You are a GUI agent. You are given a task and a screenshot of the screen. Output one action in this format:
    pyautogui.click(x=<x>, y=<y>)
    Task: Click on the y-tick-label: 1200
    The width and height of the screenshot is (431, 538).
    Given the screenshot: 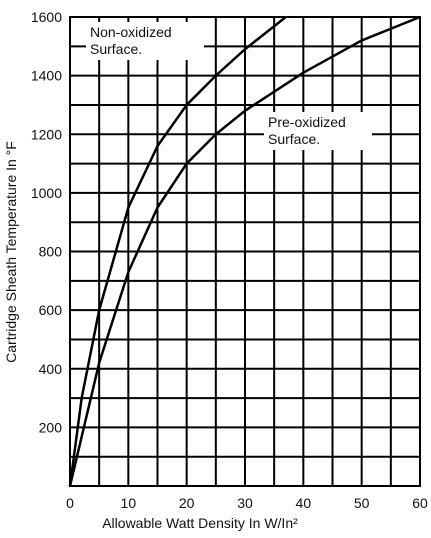 What is the action you would take?
    pyautogui.click(x=46, y=134)
    